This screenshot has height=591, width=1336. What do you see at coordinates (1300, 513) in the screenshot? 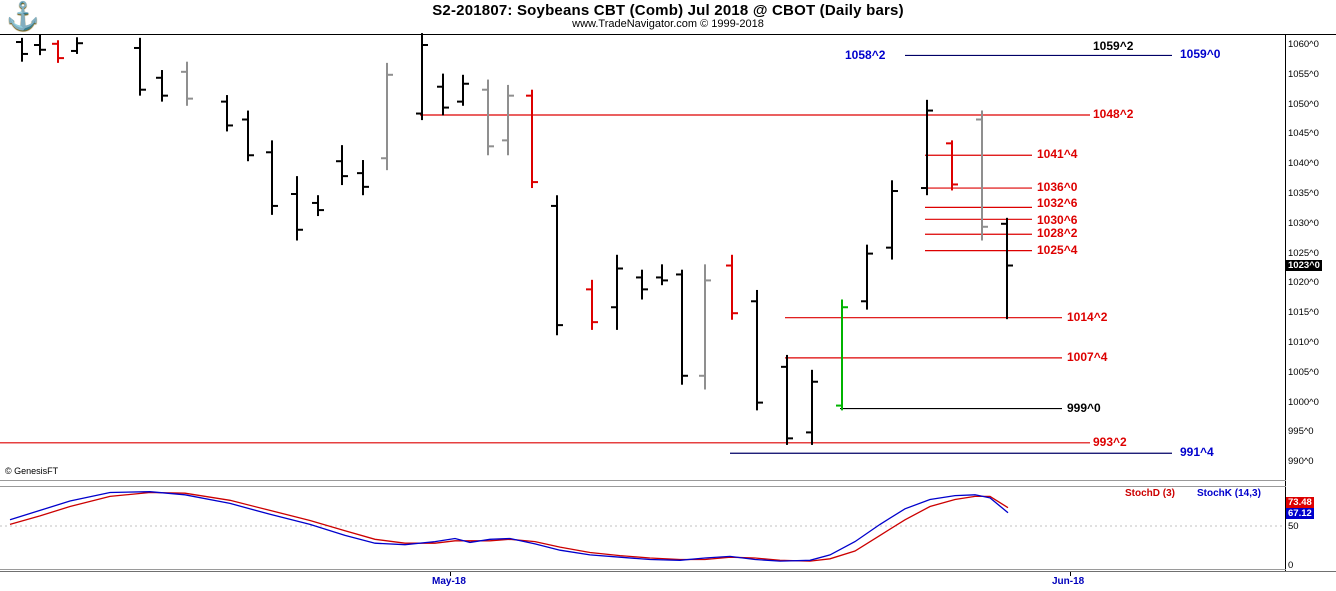
I see `stochk-value-badge: 67.12` at bounding box center [1300, 513].